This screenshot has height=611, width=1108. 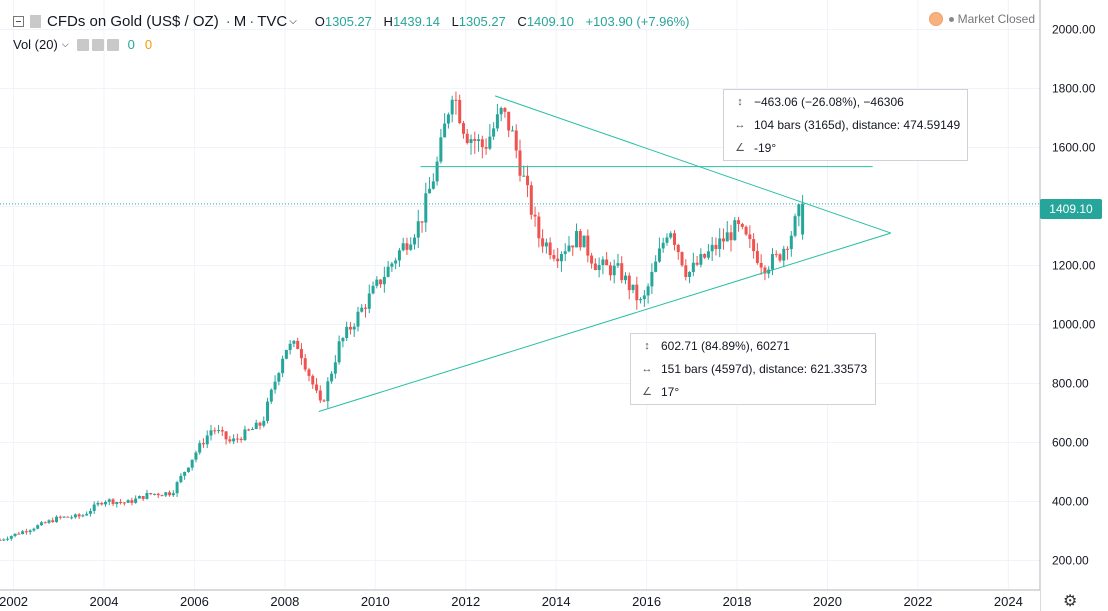 I want to click on gear-icon: ⚙, so click(x=1070, y=601).